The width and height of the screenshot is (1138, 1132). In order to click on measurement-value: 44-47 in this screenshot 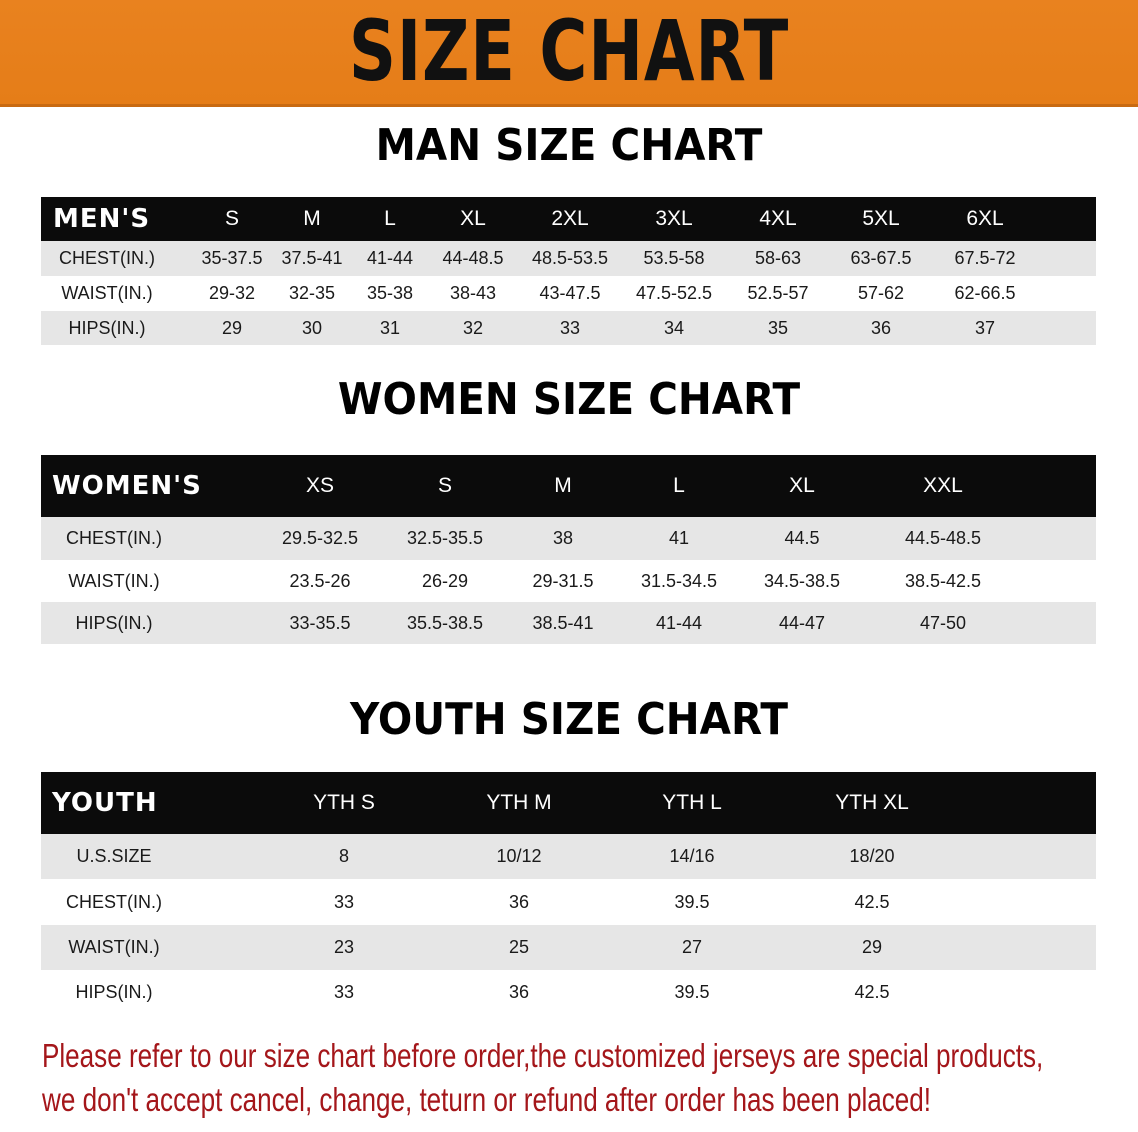, I will do `click(802, 622)`.